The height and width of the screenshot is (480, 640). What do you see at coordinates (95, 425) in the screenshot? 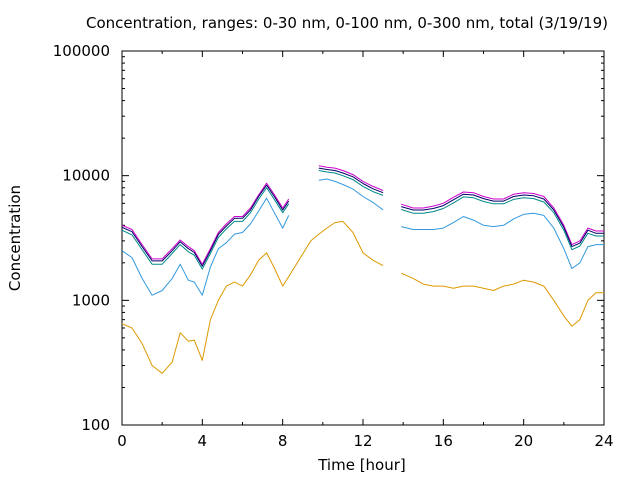
I see `y-tick-label: 100` at bounding box center [95, 425].